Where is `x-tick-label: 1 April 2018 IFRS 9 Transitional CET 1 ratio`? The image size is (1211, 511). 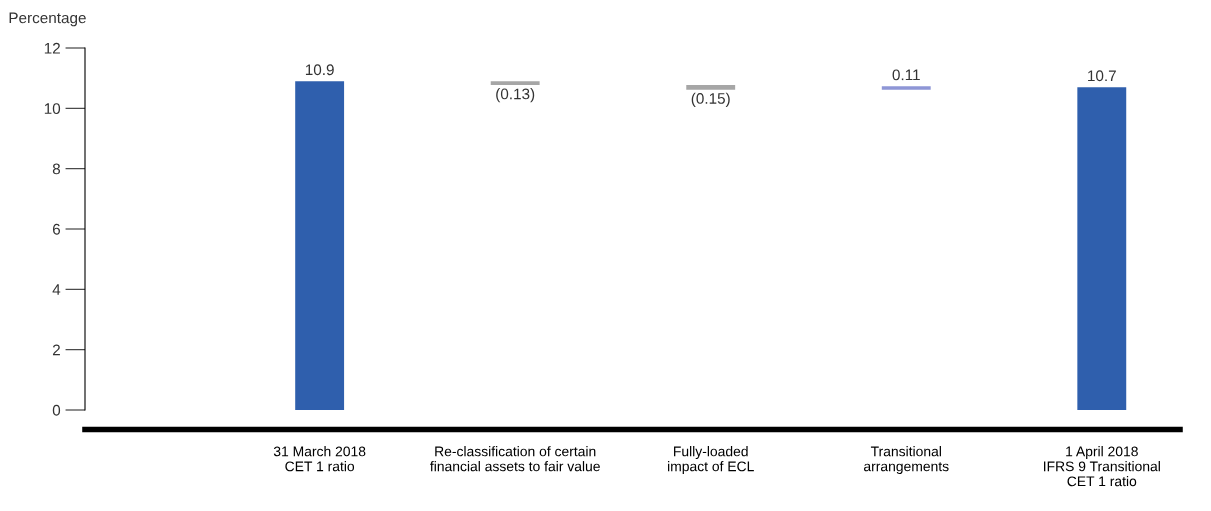
x-tick-label: 1 April 2018 IFRS 9 Transitional CET 1 ratio is located at coordinates (1102, 466).